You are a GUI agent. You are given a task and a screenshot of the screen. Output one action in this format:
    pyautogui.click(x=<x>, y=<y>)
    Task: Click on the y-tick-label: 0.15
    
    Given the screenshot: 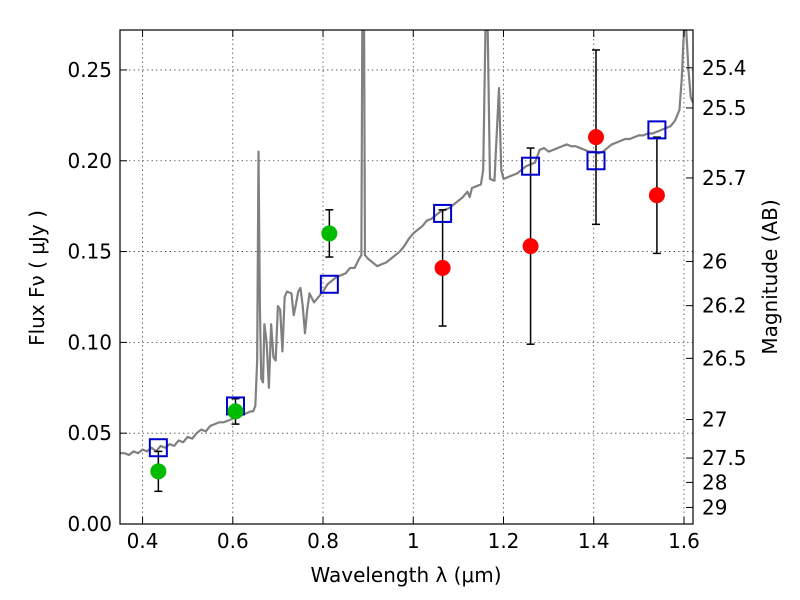 What is the action you would take?
    pyautogui.click(x=89, y=252)
    